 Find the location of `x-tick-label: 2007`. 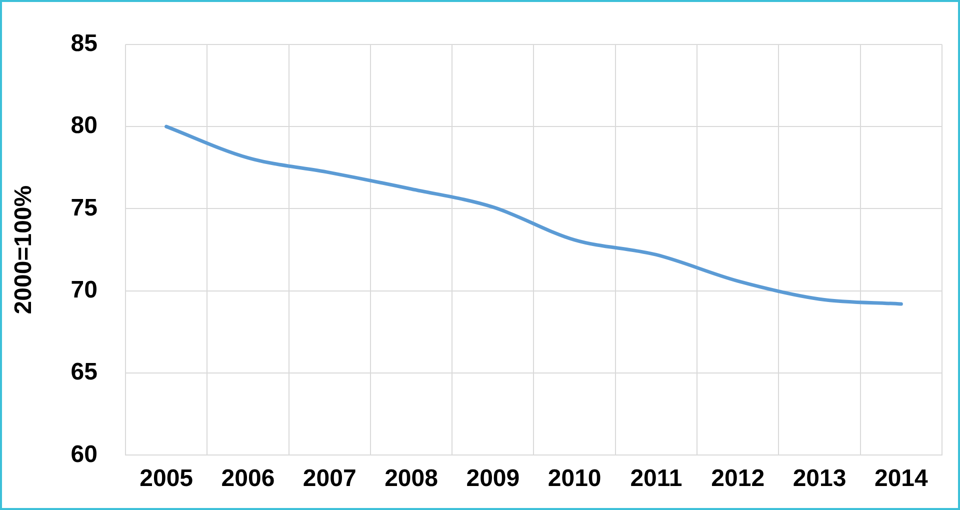

x-tick-label: 2007 is located at coordinates (329, 478).